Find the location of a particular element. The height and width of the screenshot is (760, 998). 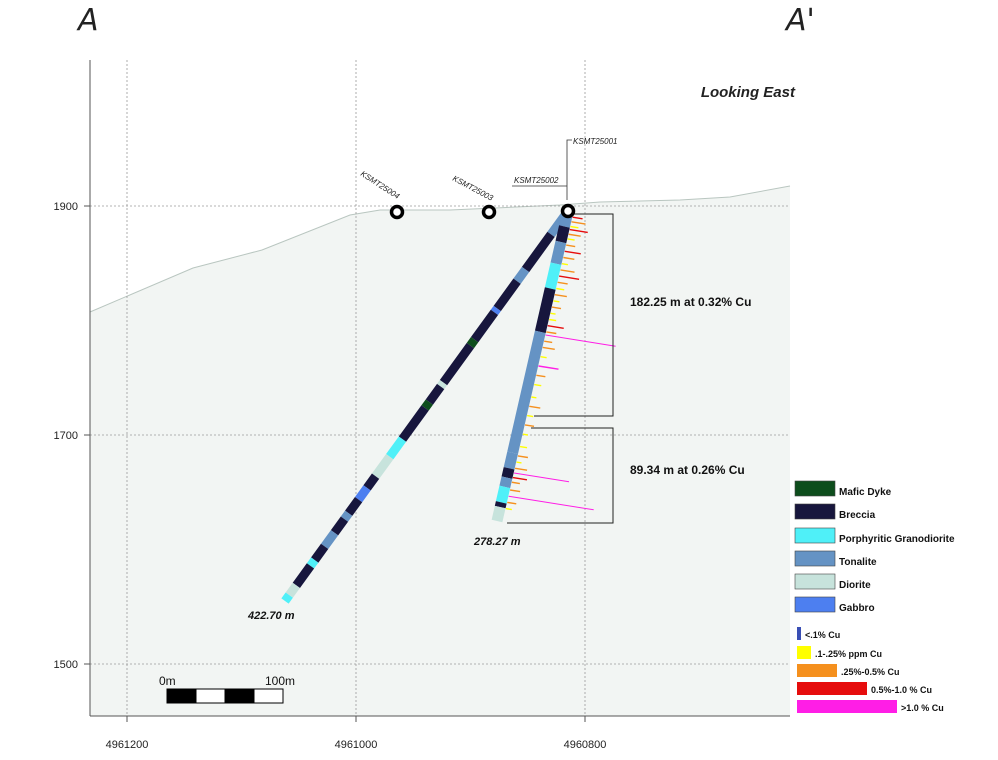

end-depth-left-hole: 422.70 m is located at coordinates (271, 616).